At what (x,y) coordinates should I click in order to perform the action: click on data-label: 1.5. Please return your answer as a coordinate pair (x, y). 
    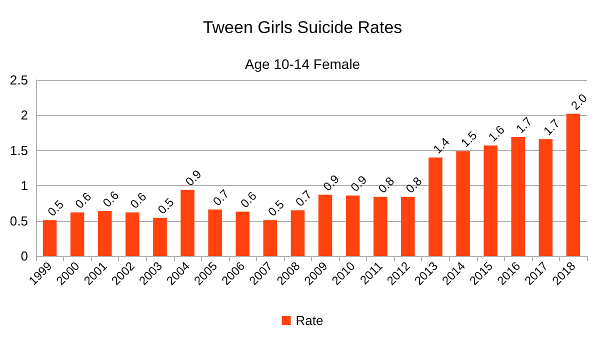
    Looking at the image, I should click on (469, 139).